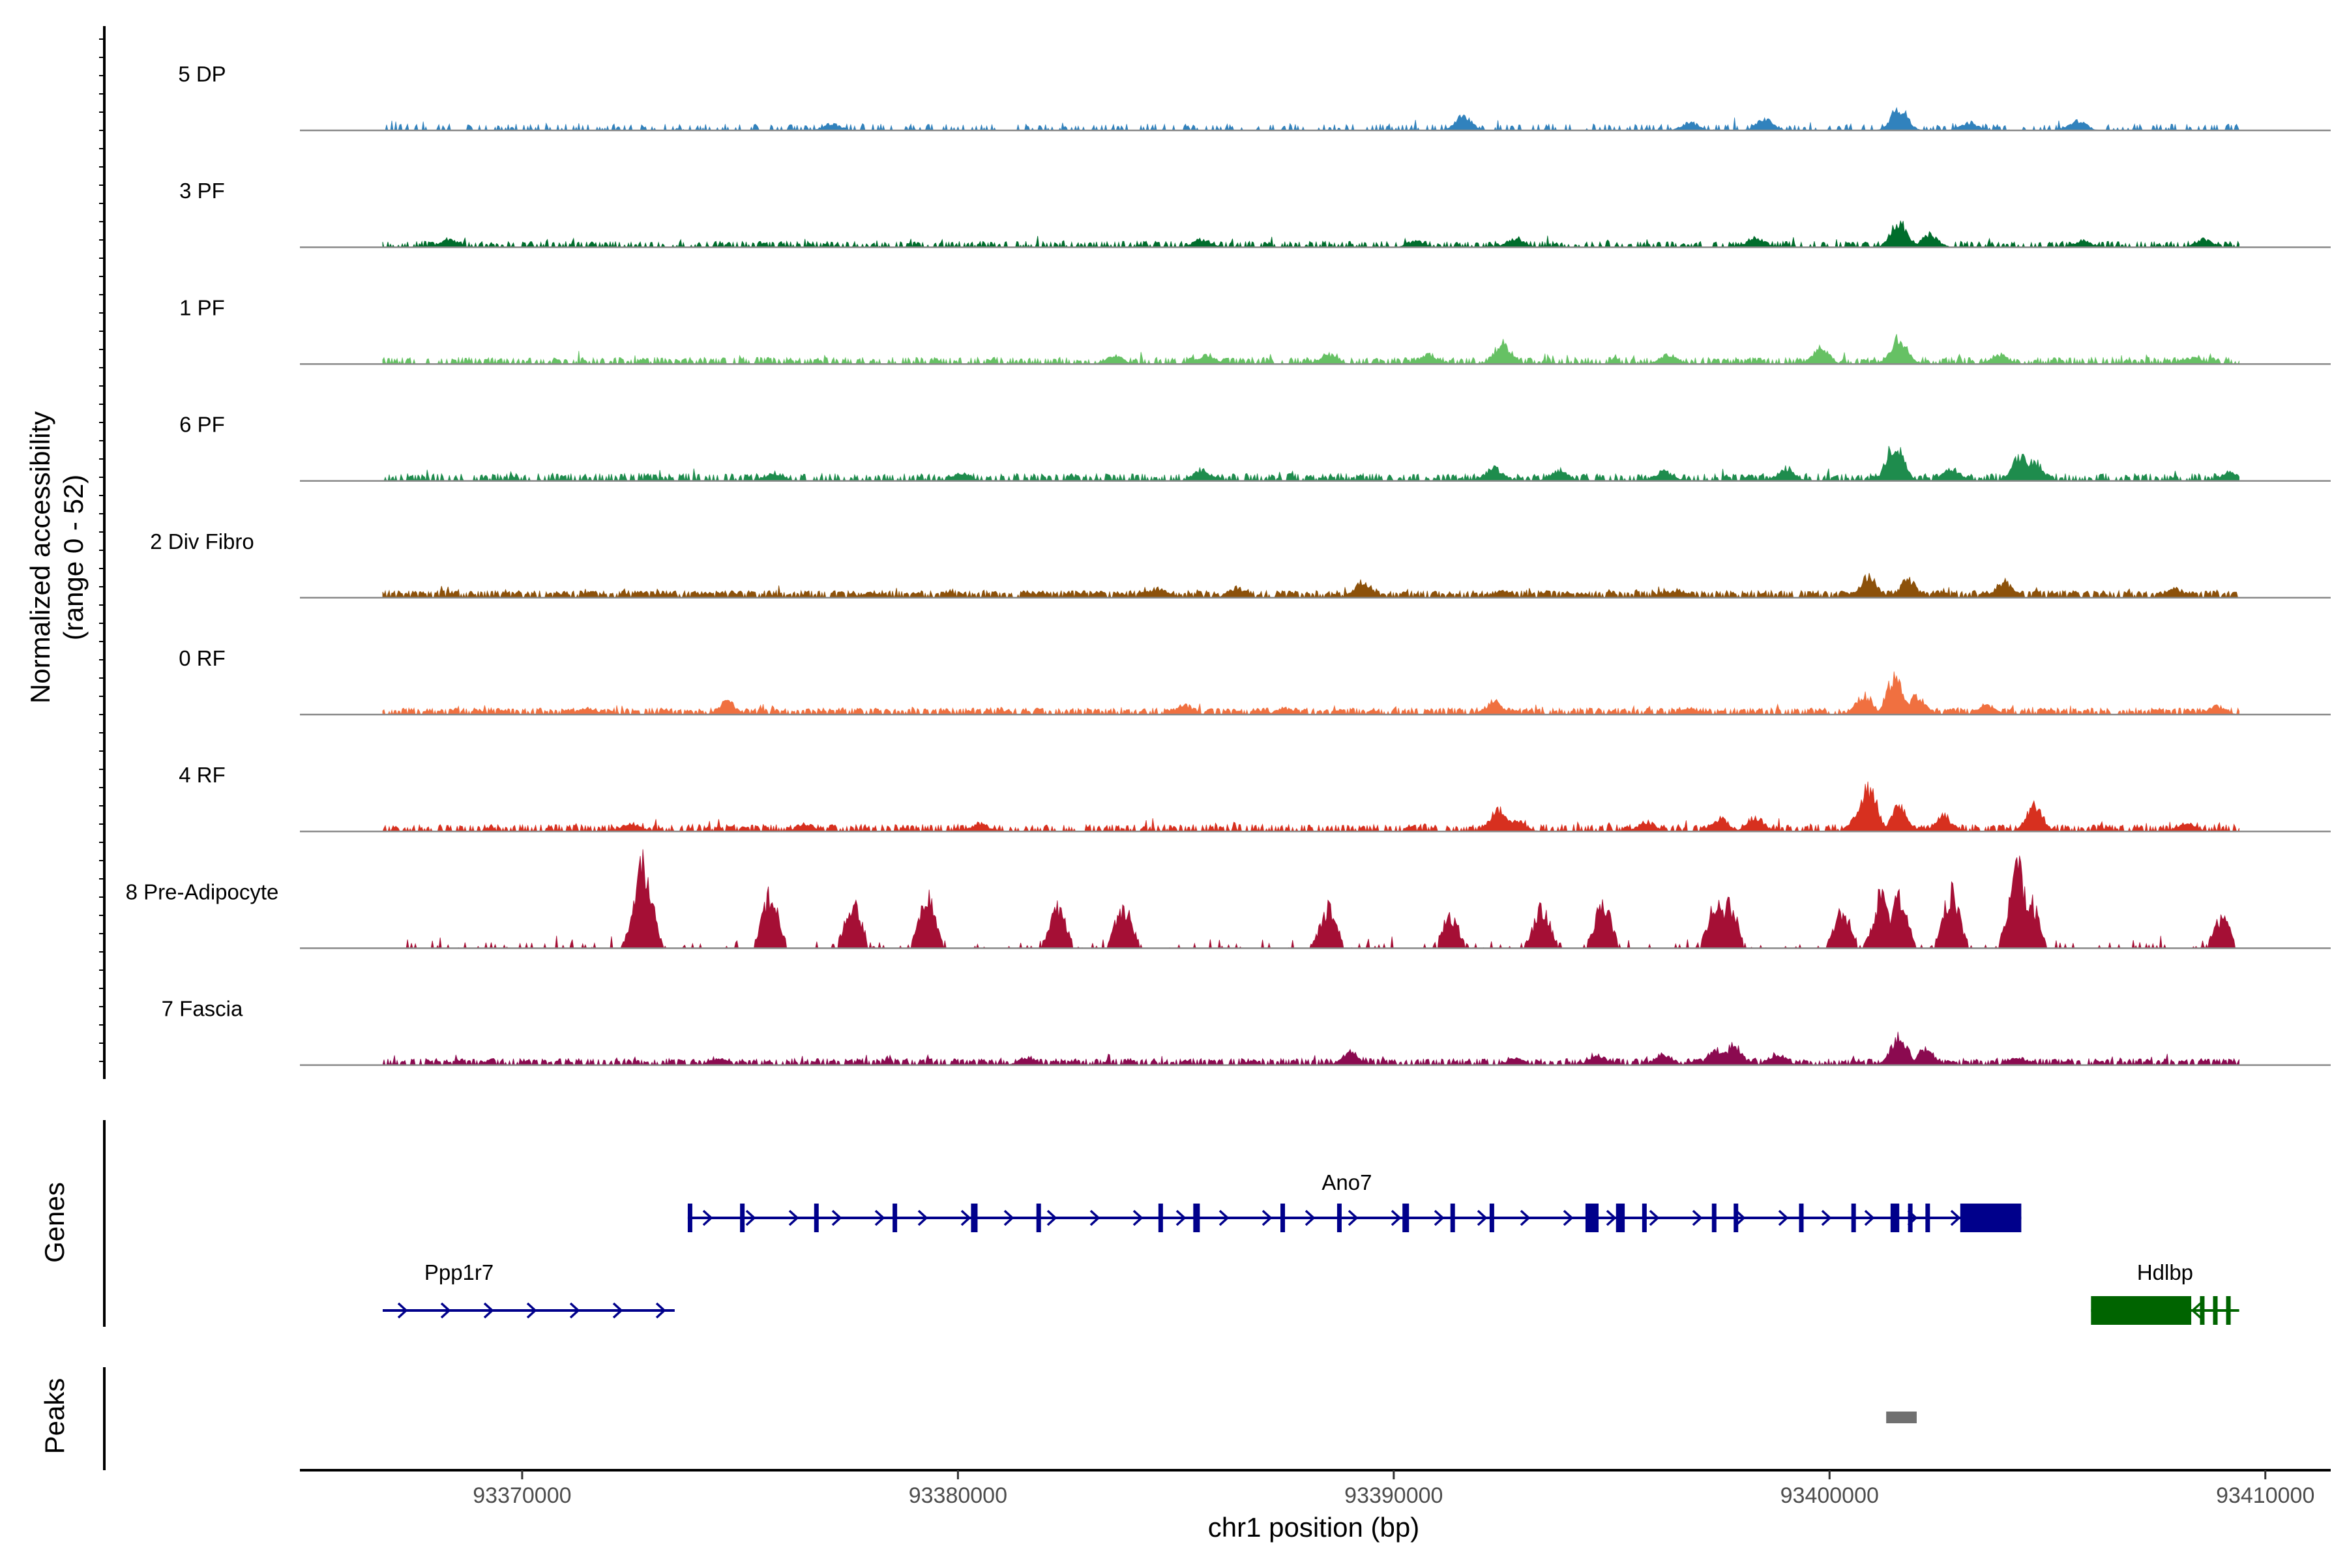 This screenshot has height=1568, width=2347. Describe the element at coordinates (522, 1495) in the screenshot. I see `x-tick-label: 93370000` at that location.